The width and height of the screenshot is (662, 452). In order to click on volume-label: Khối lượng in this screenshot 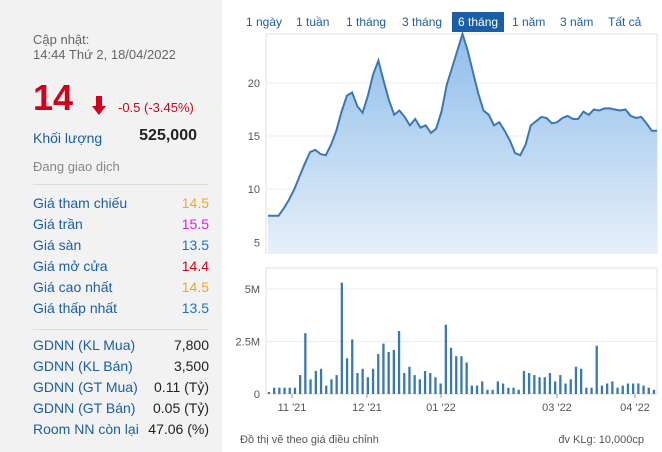, I will do `click(68, 138)`.